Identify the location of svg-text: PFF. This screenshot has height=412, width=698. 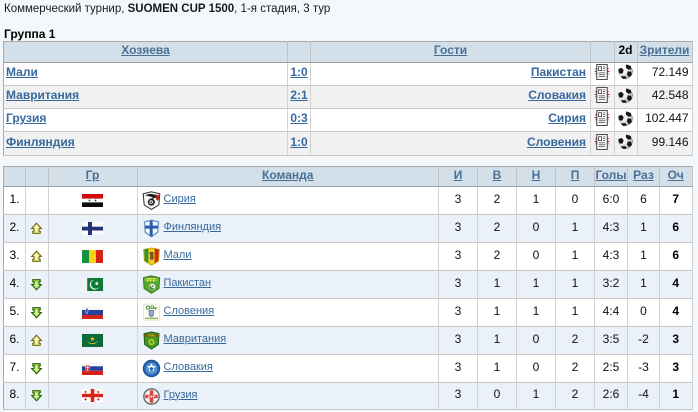
(150, 281).